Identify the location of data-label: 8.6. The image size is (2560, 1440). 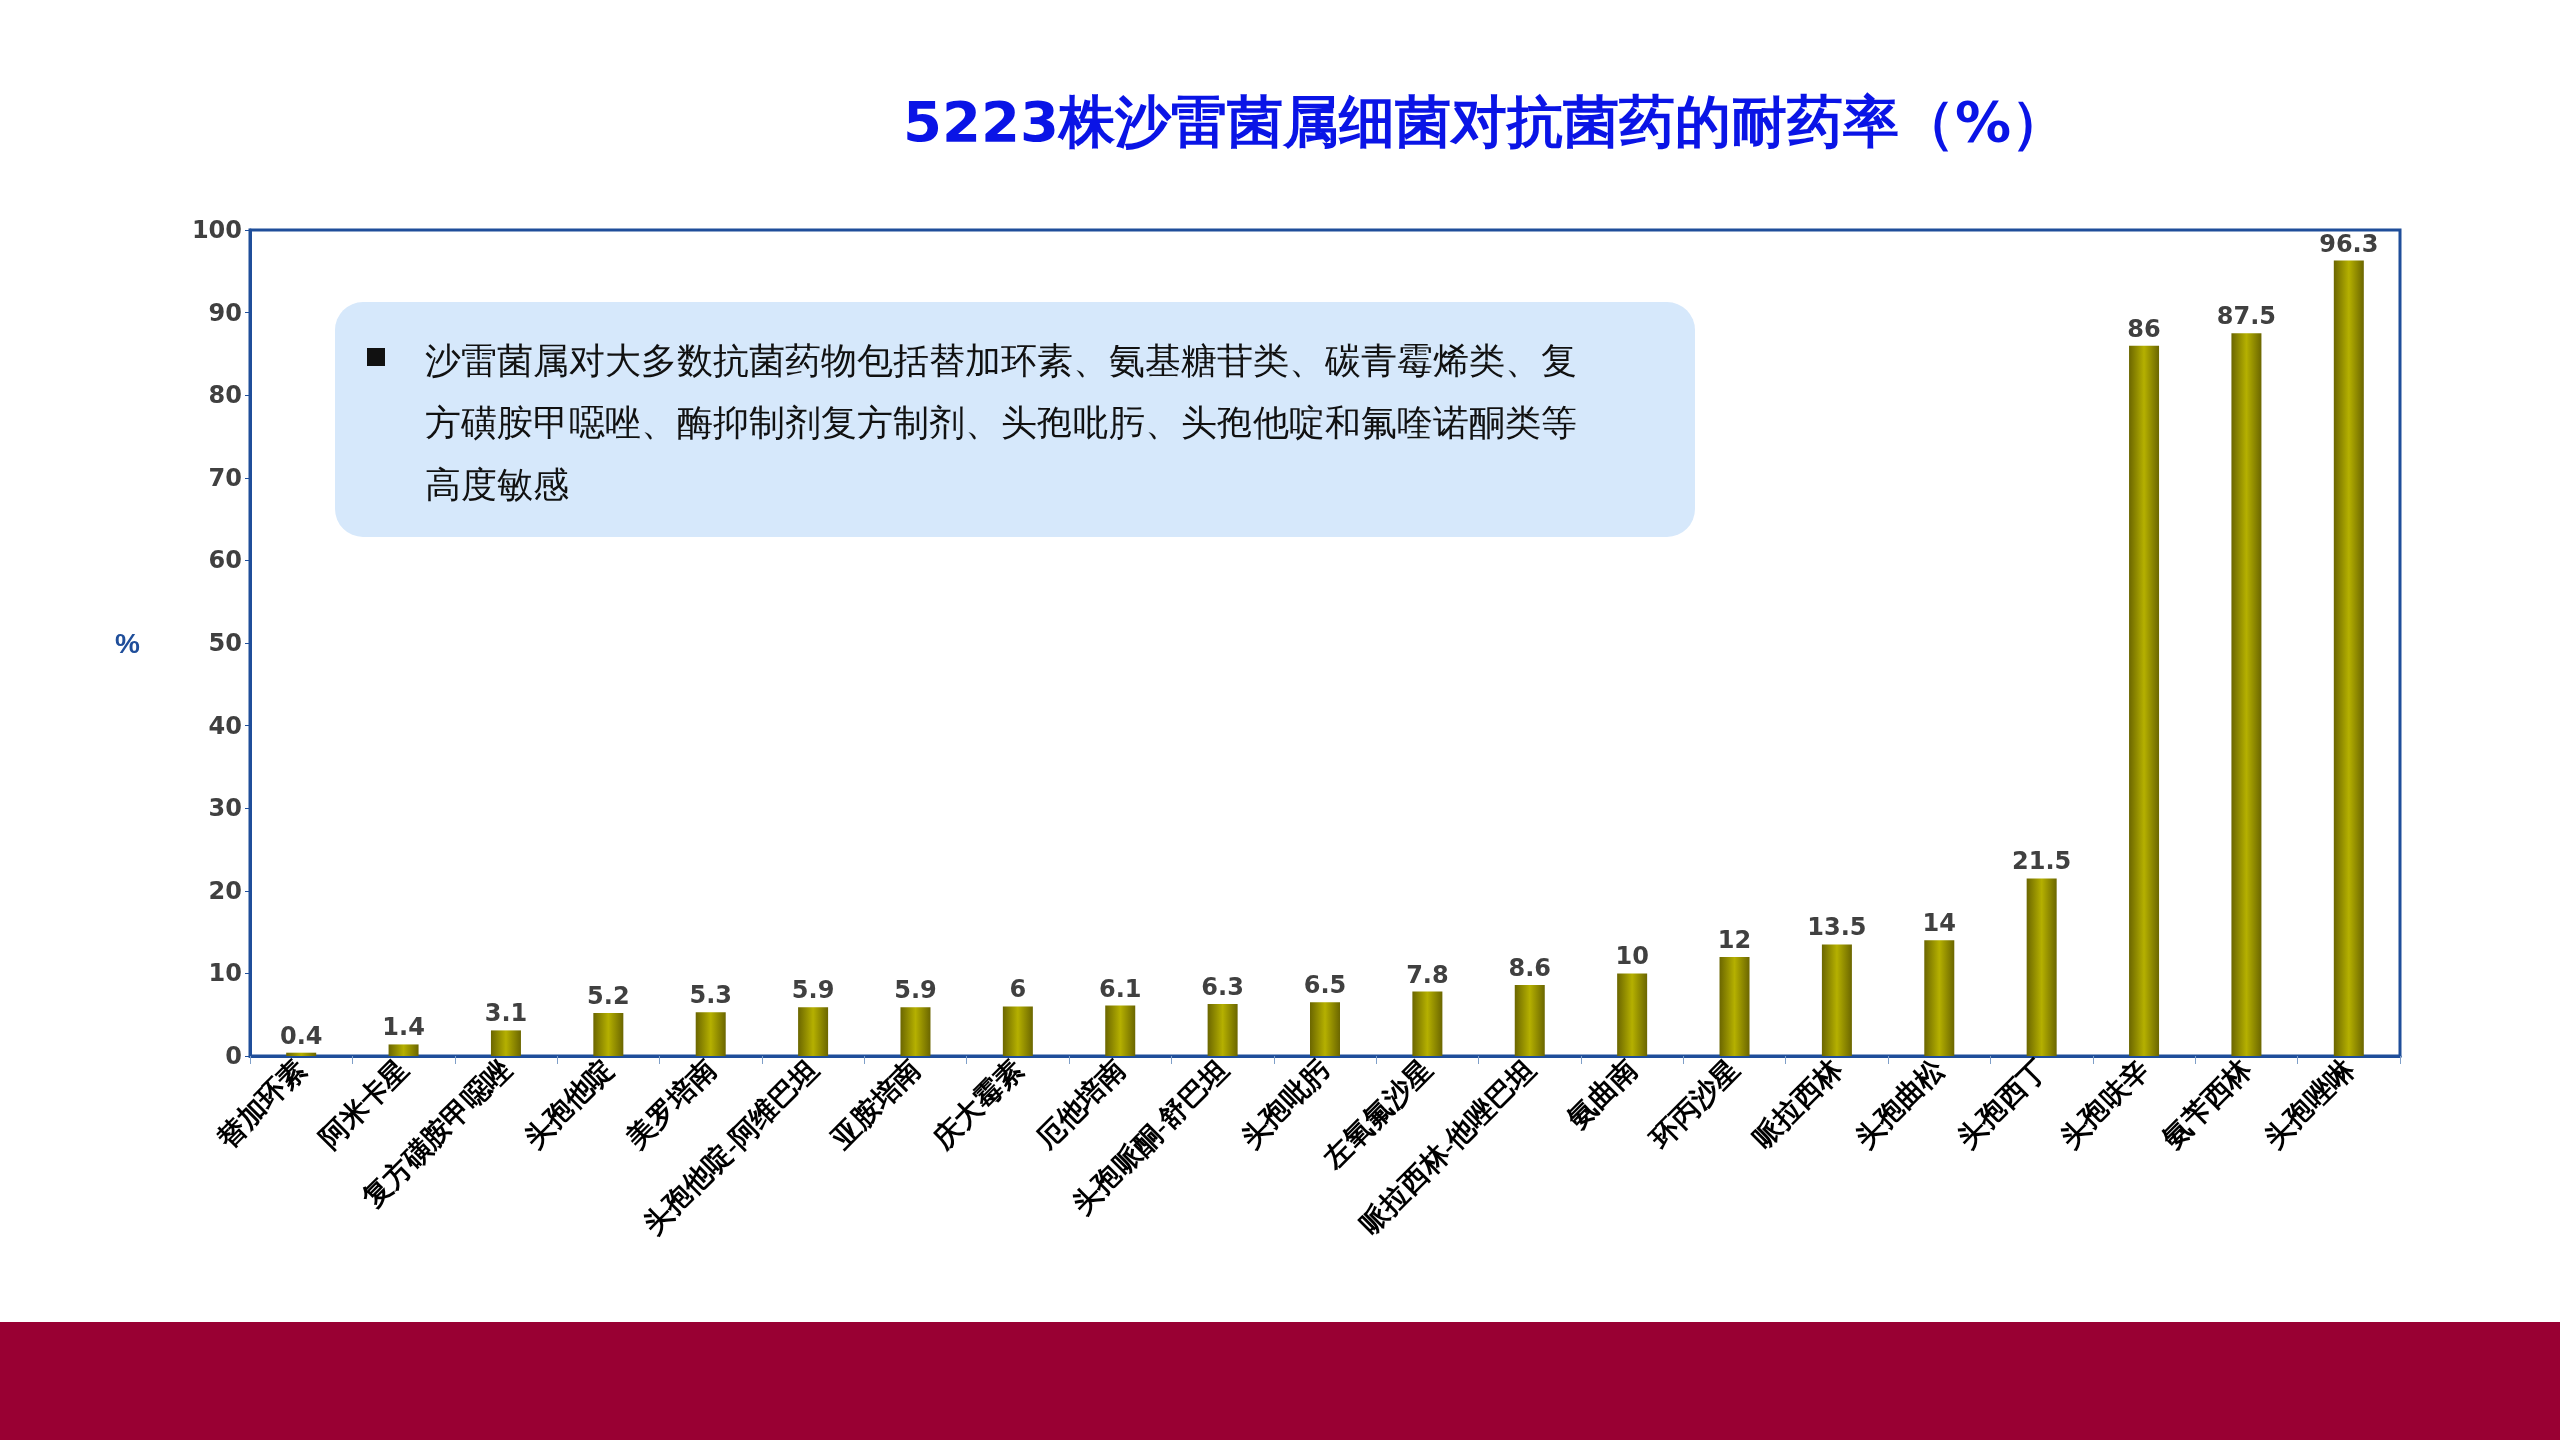
(1530, 967).